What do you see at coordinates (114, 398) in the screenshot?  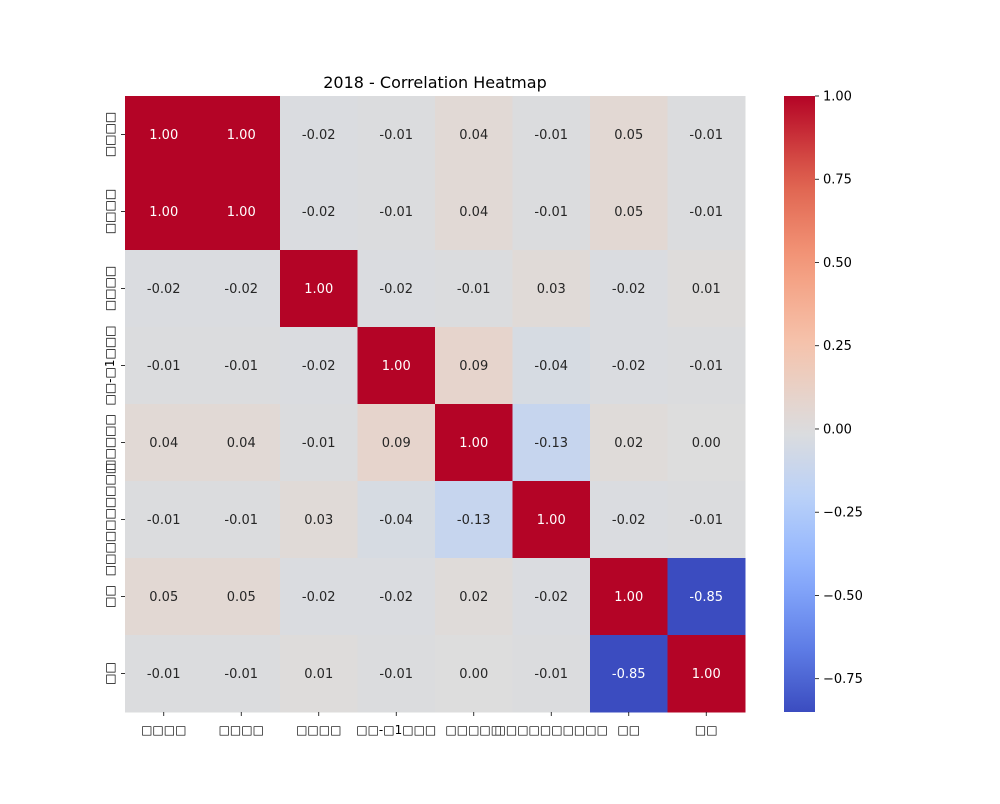 I see `row-axis: □□□□□□□□□□□□□□-□1□□□□□□□□□□□□□□□□□□□□□□` at bounding box center [114, 398].